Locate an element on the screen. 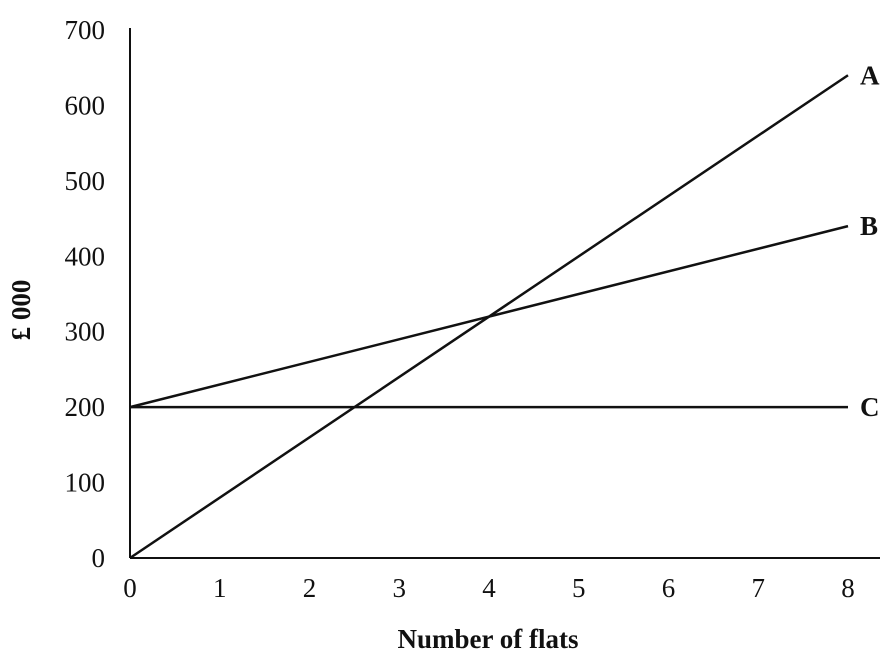 The height and width of the screenshot is (662, 885). y-tick-label: 100 is located at coordinates (85, 483).